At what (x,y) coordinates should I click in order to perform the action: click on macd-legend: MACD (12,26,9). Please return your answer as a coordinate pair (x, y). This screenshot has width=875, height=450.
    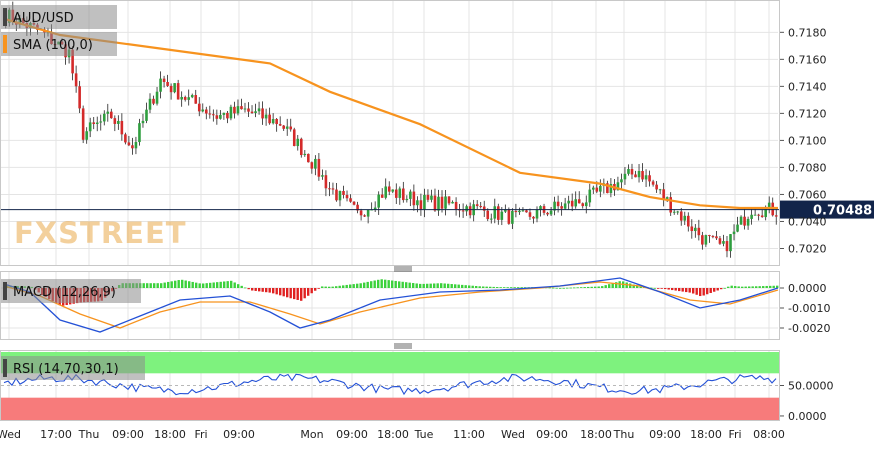
    Looking at the image, I should click on (71, 291).